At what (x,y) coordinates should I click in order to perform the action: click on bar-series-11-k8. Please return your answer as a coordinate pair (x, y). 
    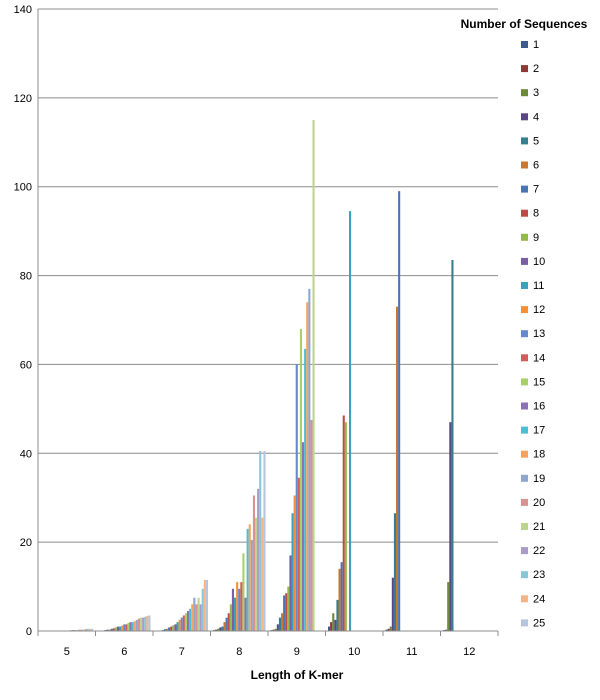
    Looking at the image, I should click on (235, 614).